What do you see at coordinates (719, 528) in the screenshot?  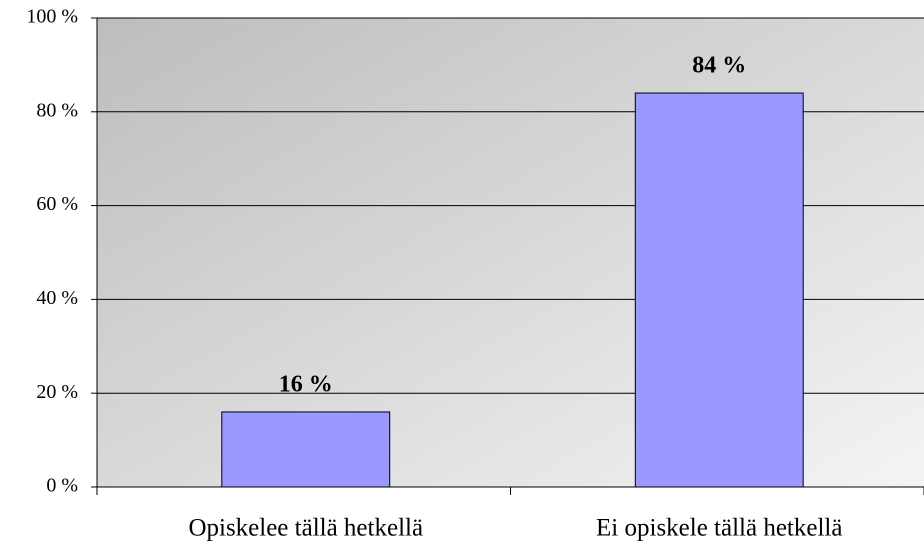 I see `x-tick-label: Ei opiskele tällä hetkellä` at bounding box center [719, 528].